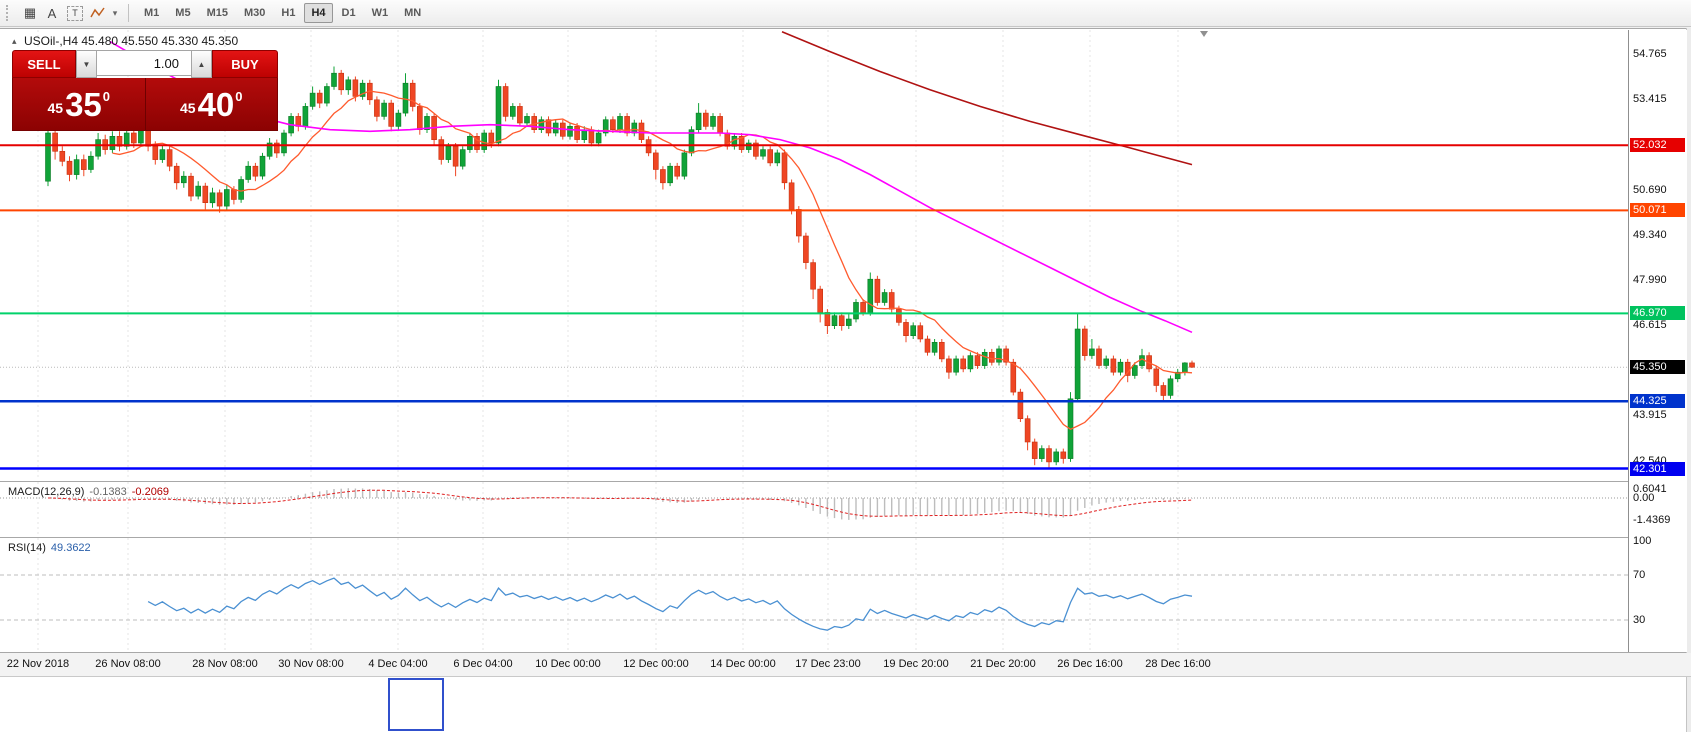 Image resolution: width=1691 pixels, height=732 pixels. I want to click on buy-price-prefix: 45, so click(187, 108).